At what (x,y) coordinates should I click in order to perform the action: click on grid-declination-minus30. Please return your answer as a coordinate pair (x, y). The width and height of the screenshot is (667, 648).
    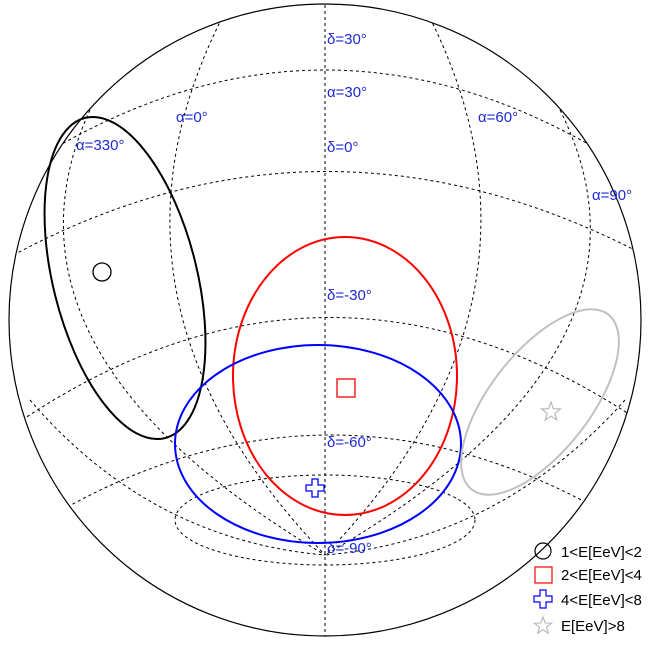
    Looking at the image, I should click on (330, 369).